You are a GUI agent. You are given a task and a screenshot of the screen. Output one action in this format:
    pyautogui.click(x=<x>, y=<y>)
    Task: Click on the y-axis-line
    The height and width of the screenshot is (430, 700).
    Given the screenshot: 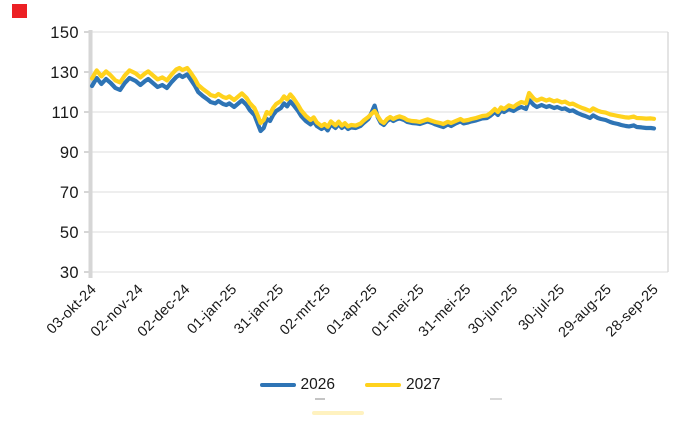 What is the action you would take?
    pyautogui.click(x=90, y=154)
    